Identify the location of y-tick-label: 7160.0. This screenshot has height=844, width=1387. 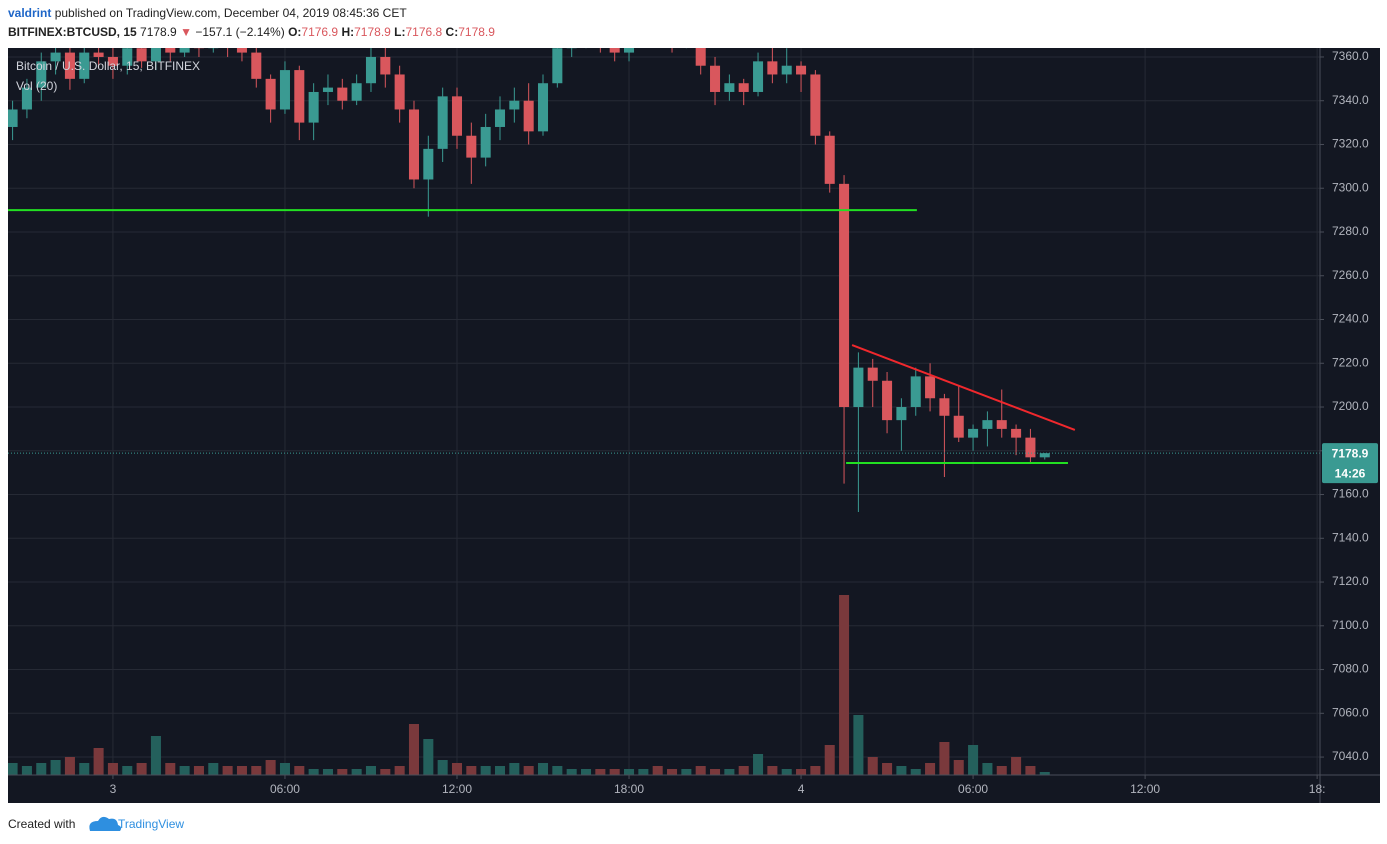
(1350, 494).